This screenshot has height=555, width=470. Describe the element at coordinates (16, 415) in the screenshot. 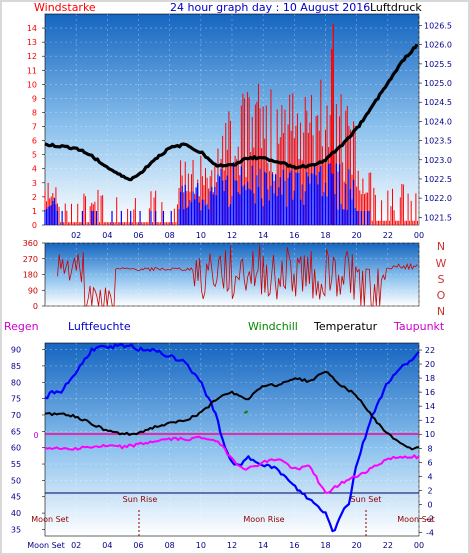

I see `humidity-tick-label: 70` at that location.